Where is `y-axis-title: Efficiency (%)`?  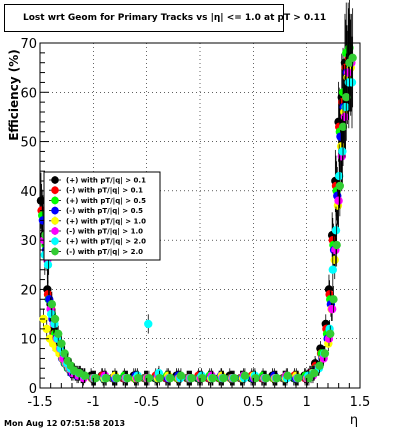
y-axis-title: Efficiency (%) is located at coordinates (14, 95).